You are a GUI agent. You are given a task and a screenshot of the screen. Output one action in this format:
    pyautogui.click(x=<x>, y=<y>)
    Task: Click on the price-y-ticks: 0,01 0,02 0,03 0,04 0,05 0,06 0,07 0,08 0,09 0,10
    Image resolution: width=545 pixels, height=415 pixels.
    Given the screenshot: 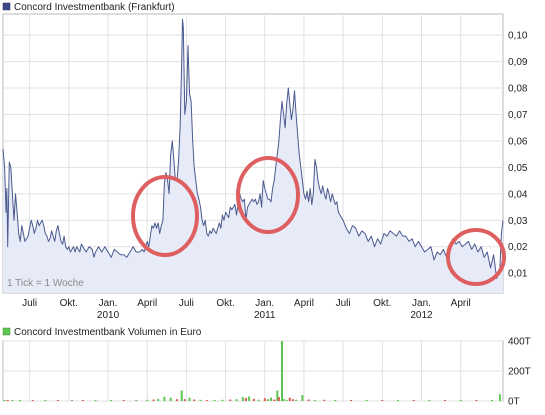 What is the action you would take?
    pyautogui.click(x=518, y=155)
    